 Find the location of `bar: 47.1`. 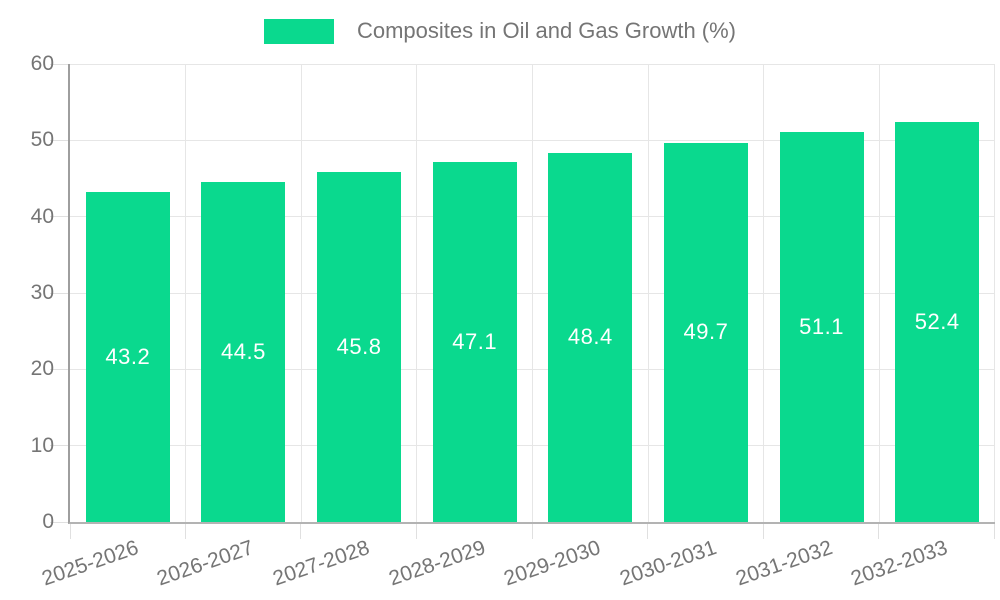

bar: 47.1 is located at coordinates (474, 342).